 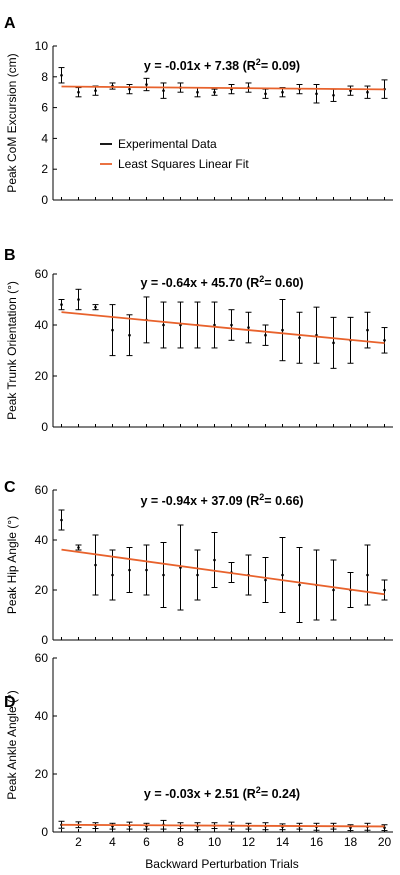 I want to click on x-tick-label: 16, so click(x=317, y=842).